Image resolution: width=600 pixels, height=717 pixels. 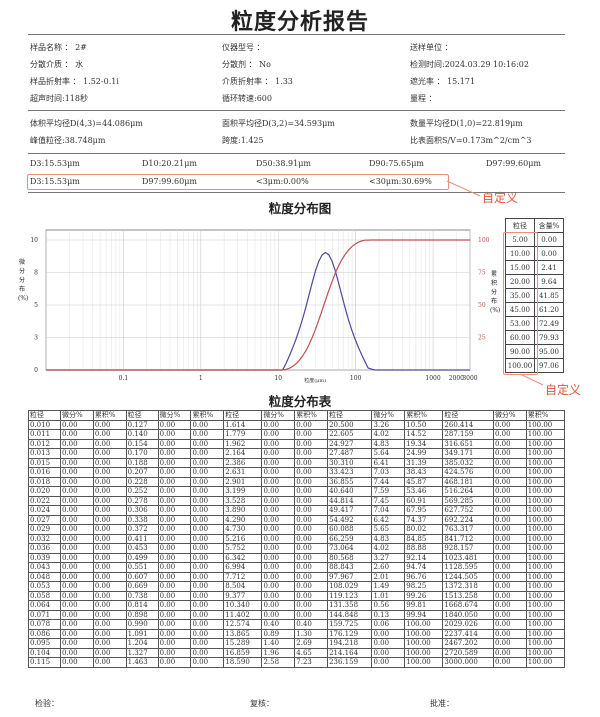 I want to click on cell: 12.574, so click(x=243, y=624).